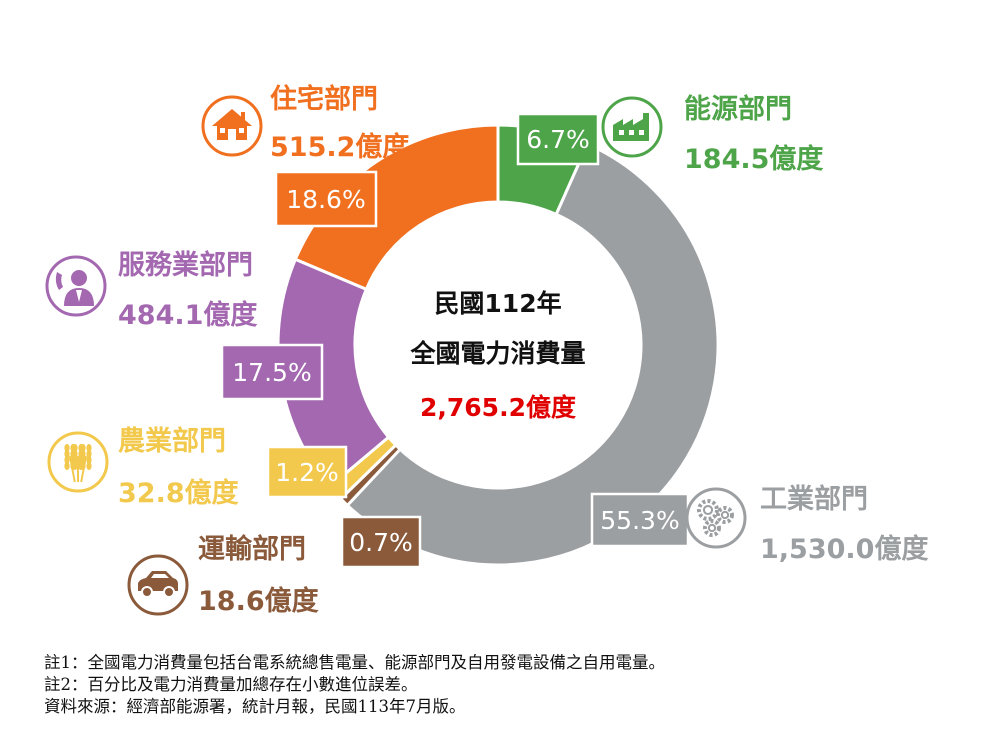 The image size is (991, 738). What do you see at coordinates (814, 499) in the screenshot?
I see `sector-name-1: 工業部門` at bounding box center [814, 499].